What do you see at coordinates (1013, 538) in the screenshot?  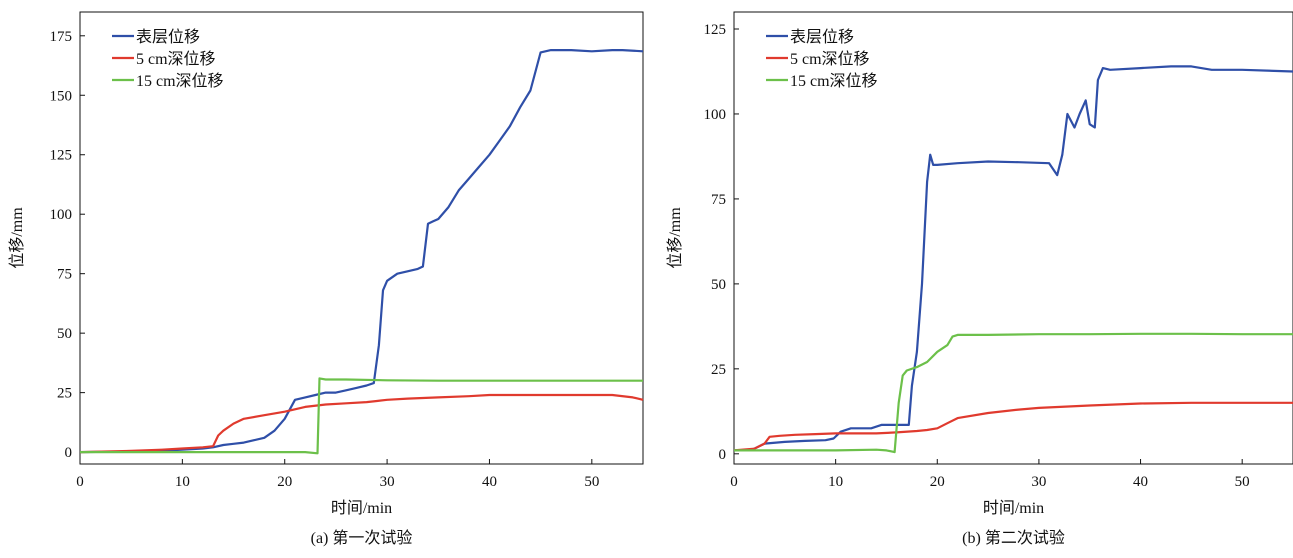 I see `chart-caption: (b) 第二次试验` at bounding box center [1013, 538].